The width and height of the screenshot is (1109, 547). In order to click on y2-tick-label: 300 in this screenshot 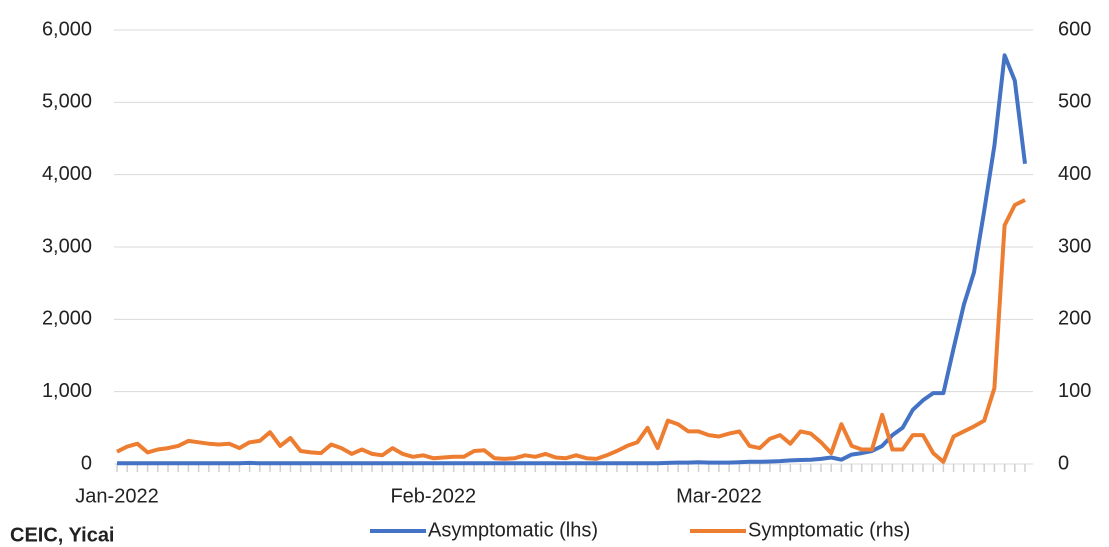, I will do `click(1074, 246)`.